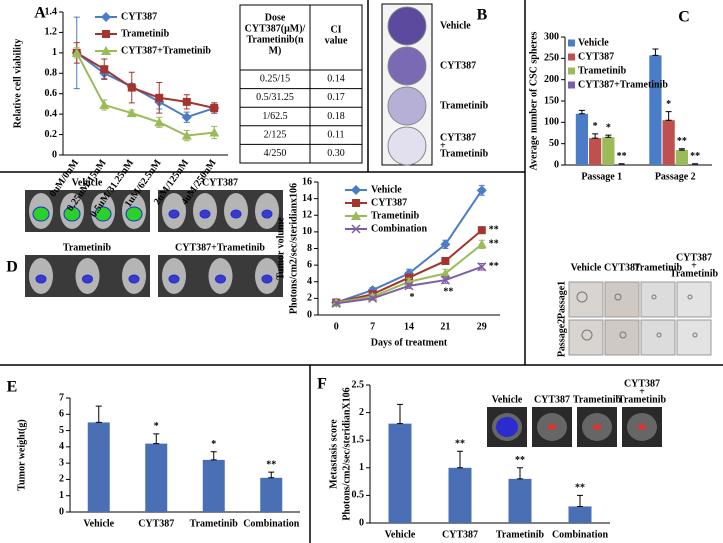 The height and width of the screenshot is (543, 723). Describe the element at coordinates (307, 231) in the screenshot. I see `y-tick-label: 10` at that location.